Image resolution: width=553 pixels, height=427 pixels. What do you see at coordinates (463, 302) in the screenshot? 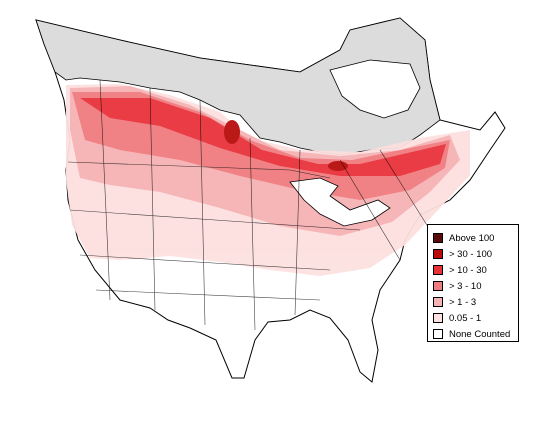
I see `legend-label: > 1 - 3` at bounding box center [463, 302].